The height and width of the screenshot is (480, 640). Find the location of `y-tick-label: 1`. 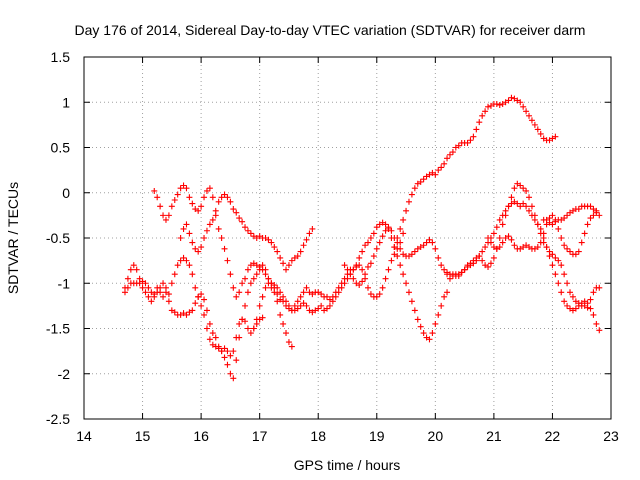

y-tick-label: 1 is located at coordinates (66, 102).